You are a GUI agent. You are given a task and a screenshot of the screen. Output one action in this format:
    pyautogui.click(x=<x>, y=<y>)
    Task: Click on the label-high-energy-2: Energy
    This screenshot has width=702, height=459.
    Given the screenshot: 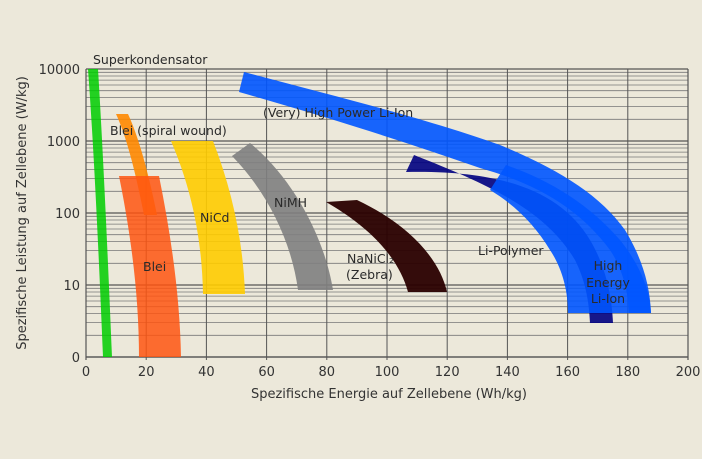 What is the action you would take?
    pyautogui.click(x=608, y=282)
    